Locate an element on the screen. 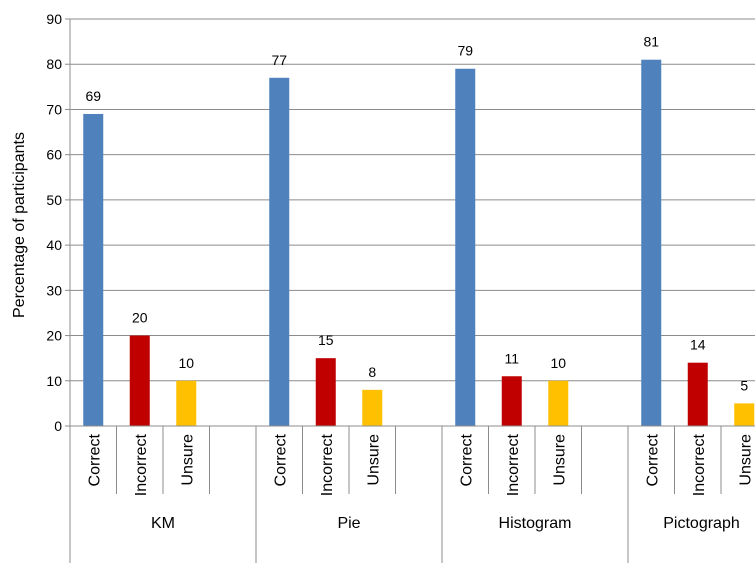 Image resolution: width=755 pixels, height=563 pixels. x-group-label: Pie is located at coordinates (348, 523).